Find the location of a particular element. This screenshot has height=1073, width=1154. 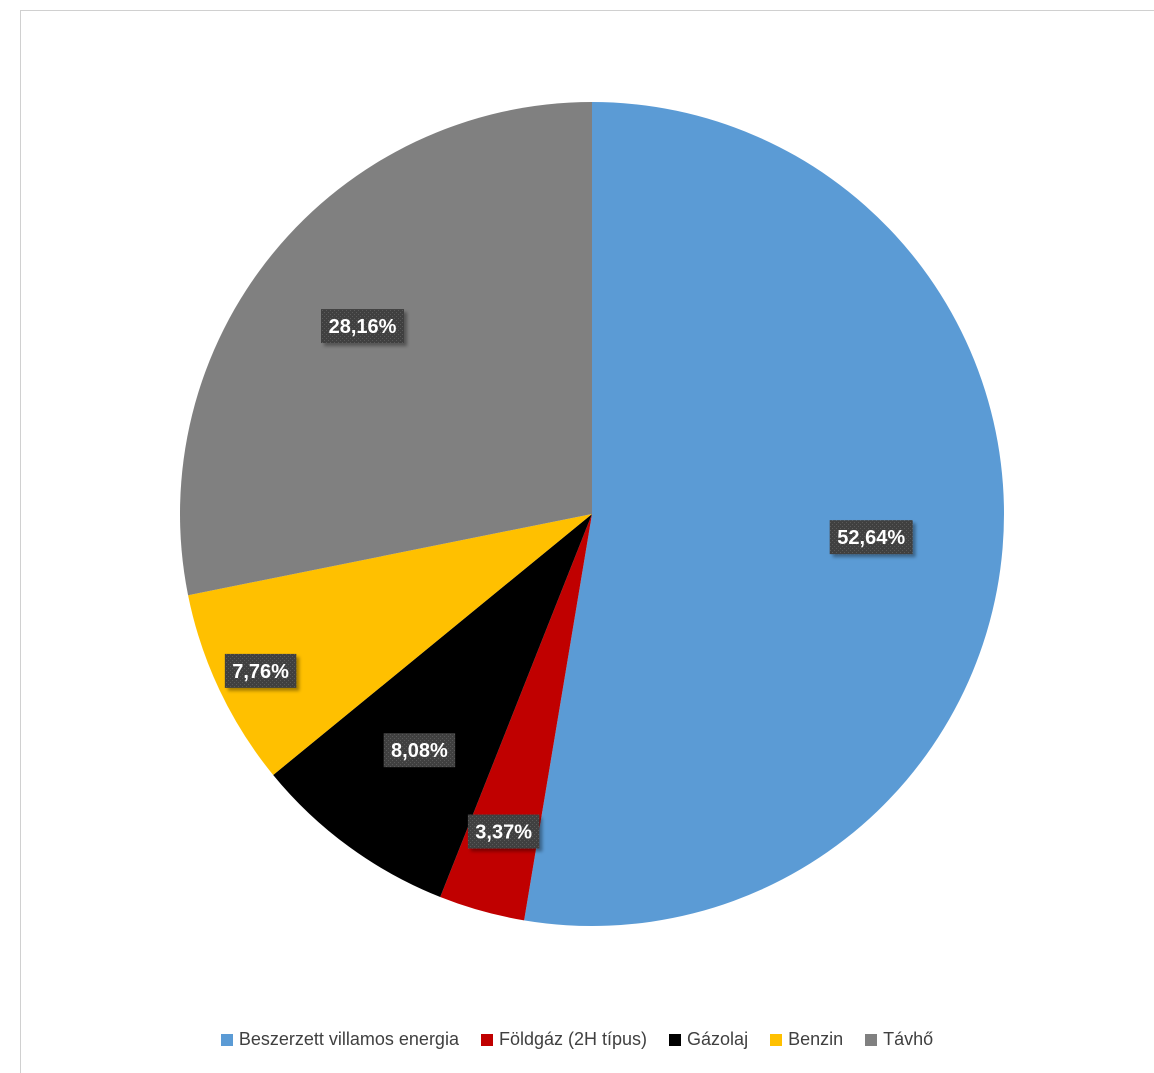

legend-swatch-gazolaj is located at coordinates (675, 1039).